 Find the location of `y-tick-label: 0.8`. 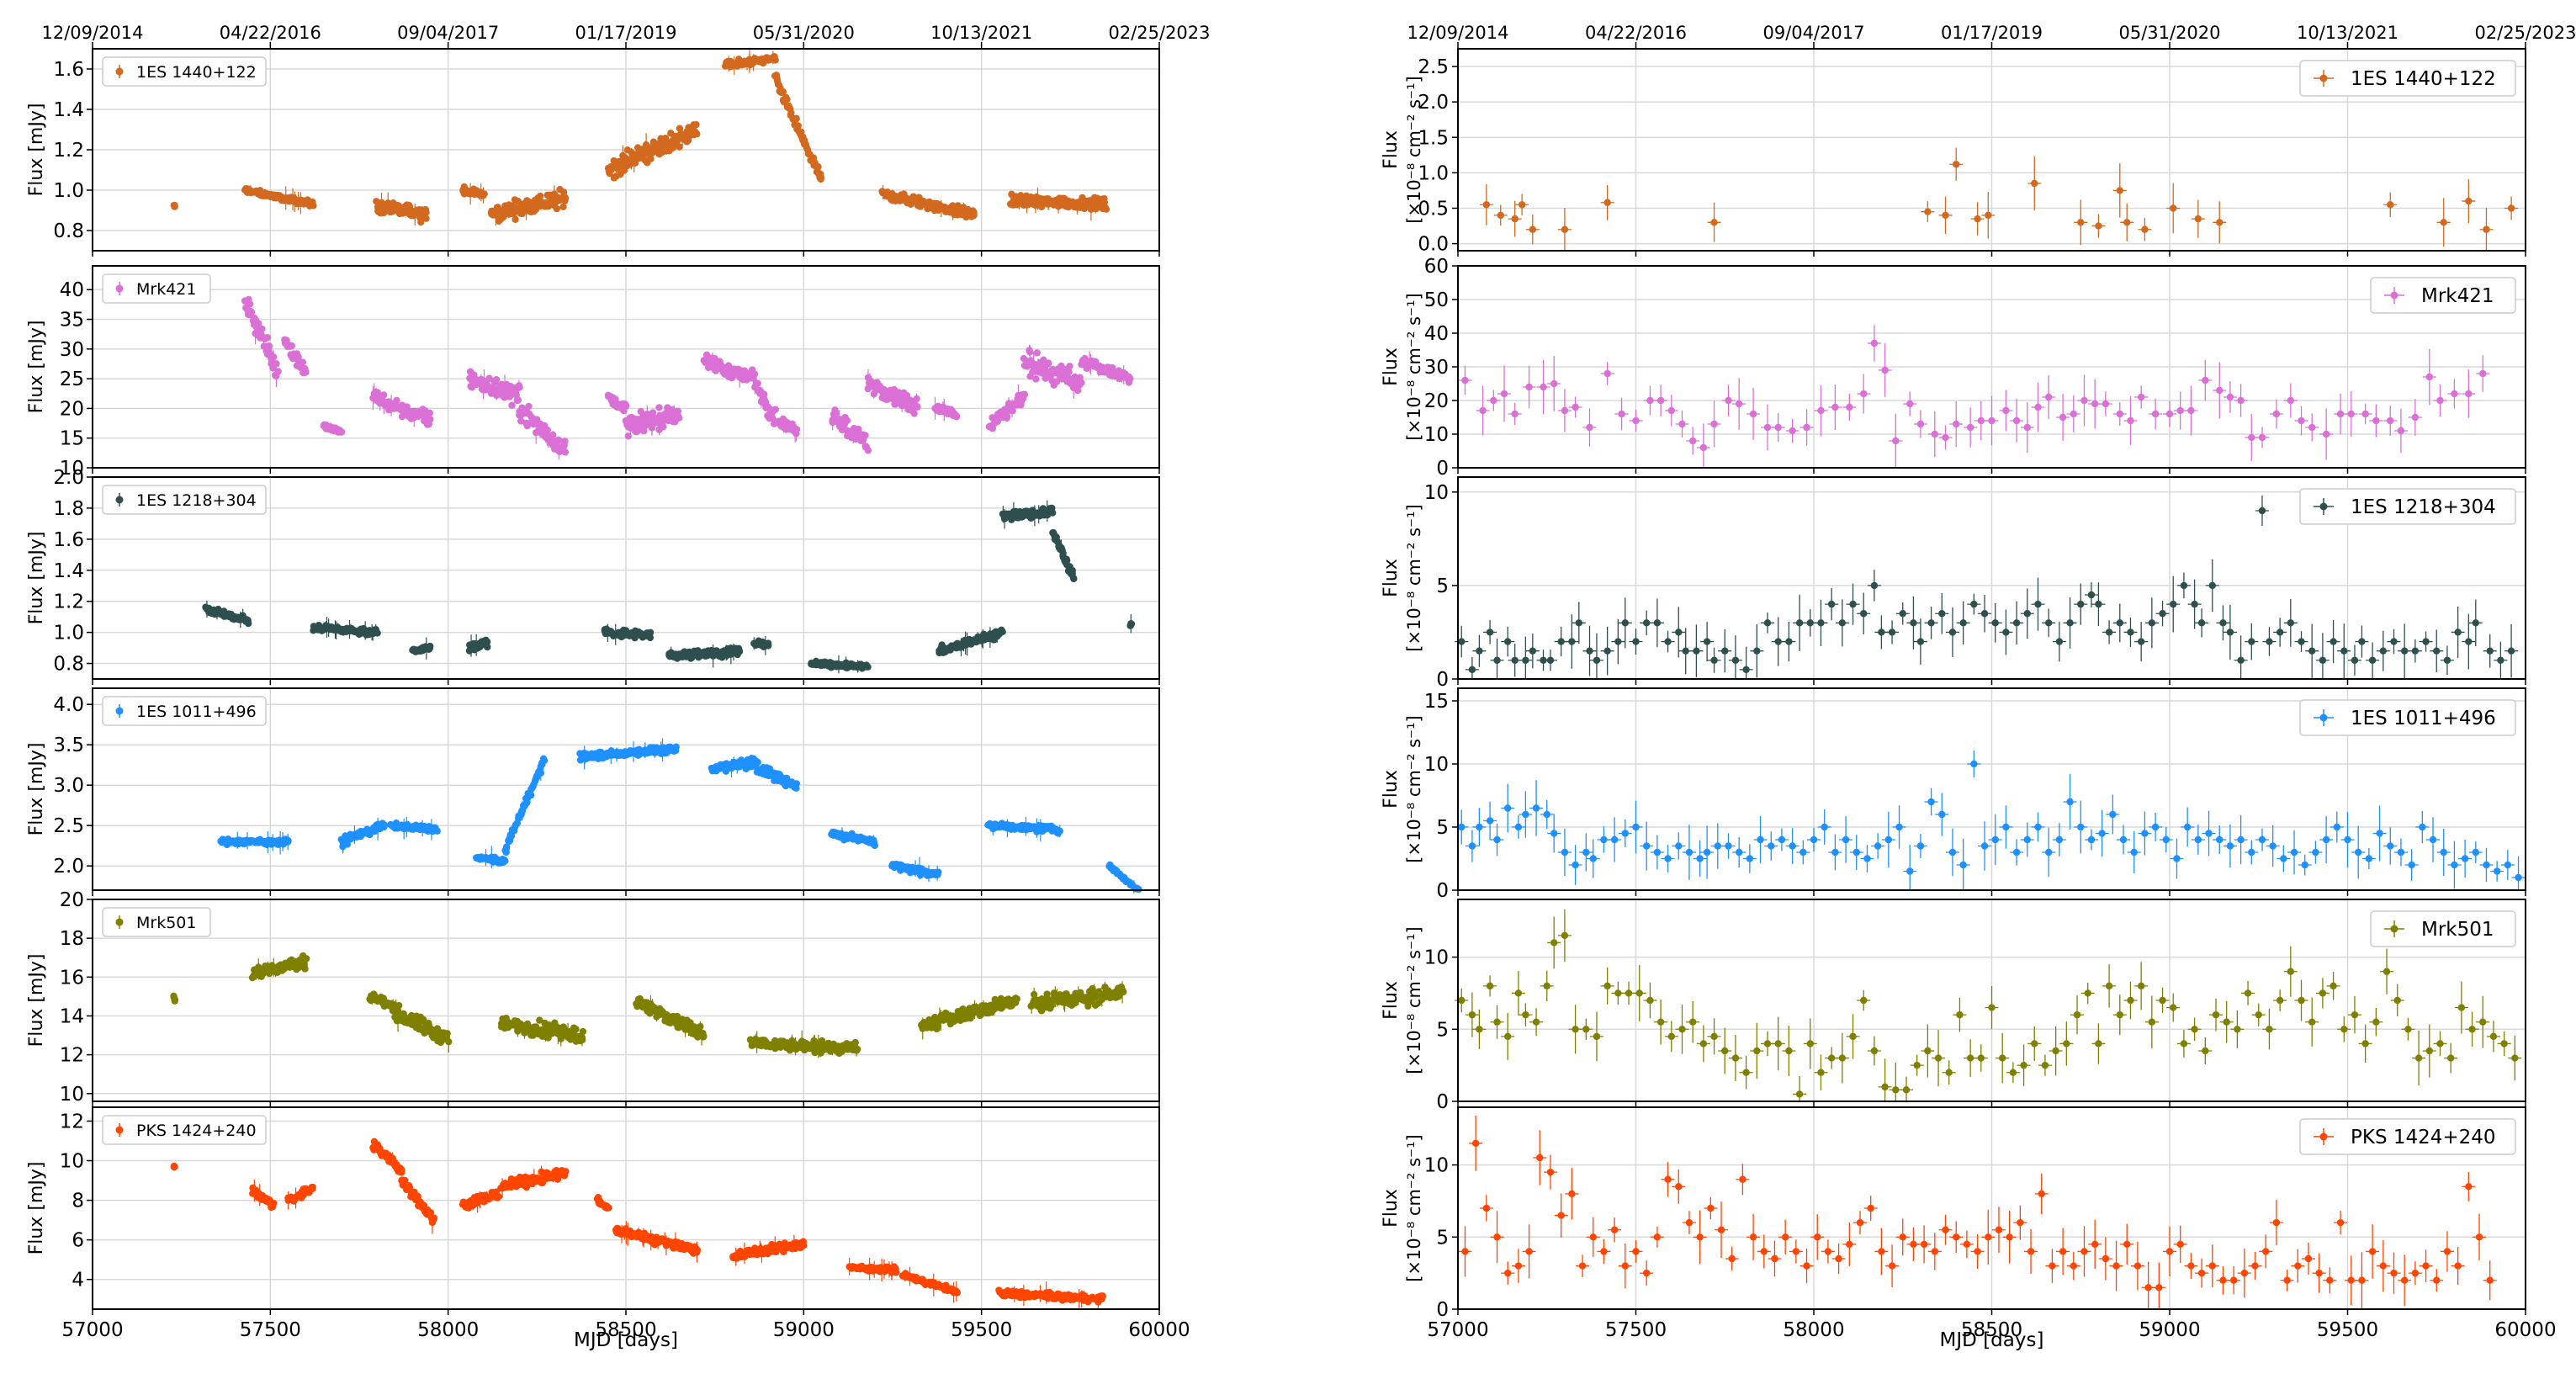

y-tick-label: 0.8 is located at coordinates (68, 231).